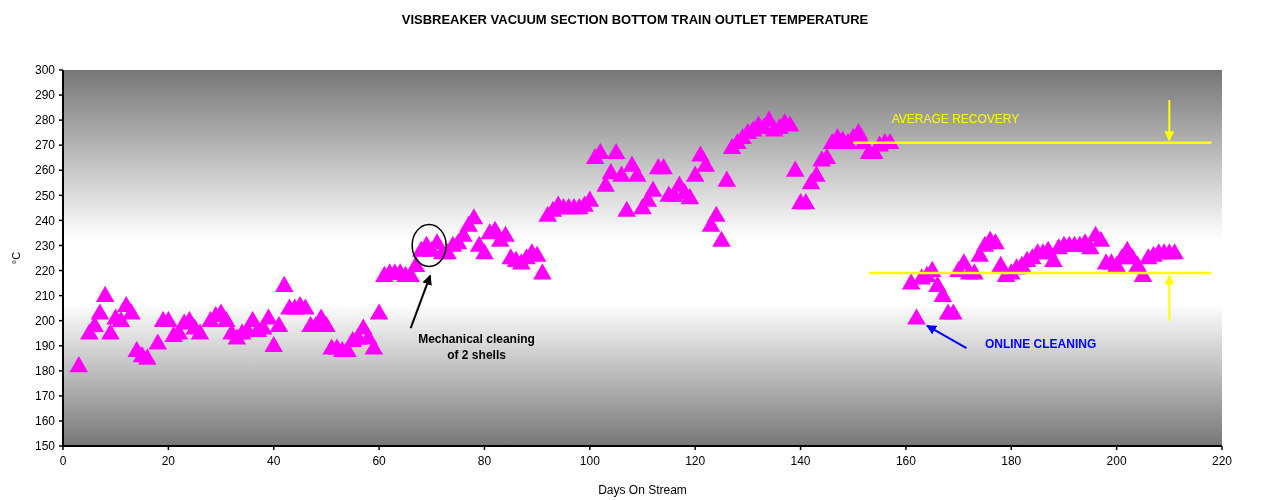  I want to click on x-tick-label: 100, so click(590, 461).